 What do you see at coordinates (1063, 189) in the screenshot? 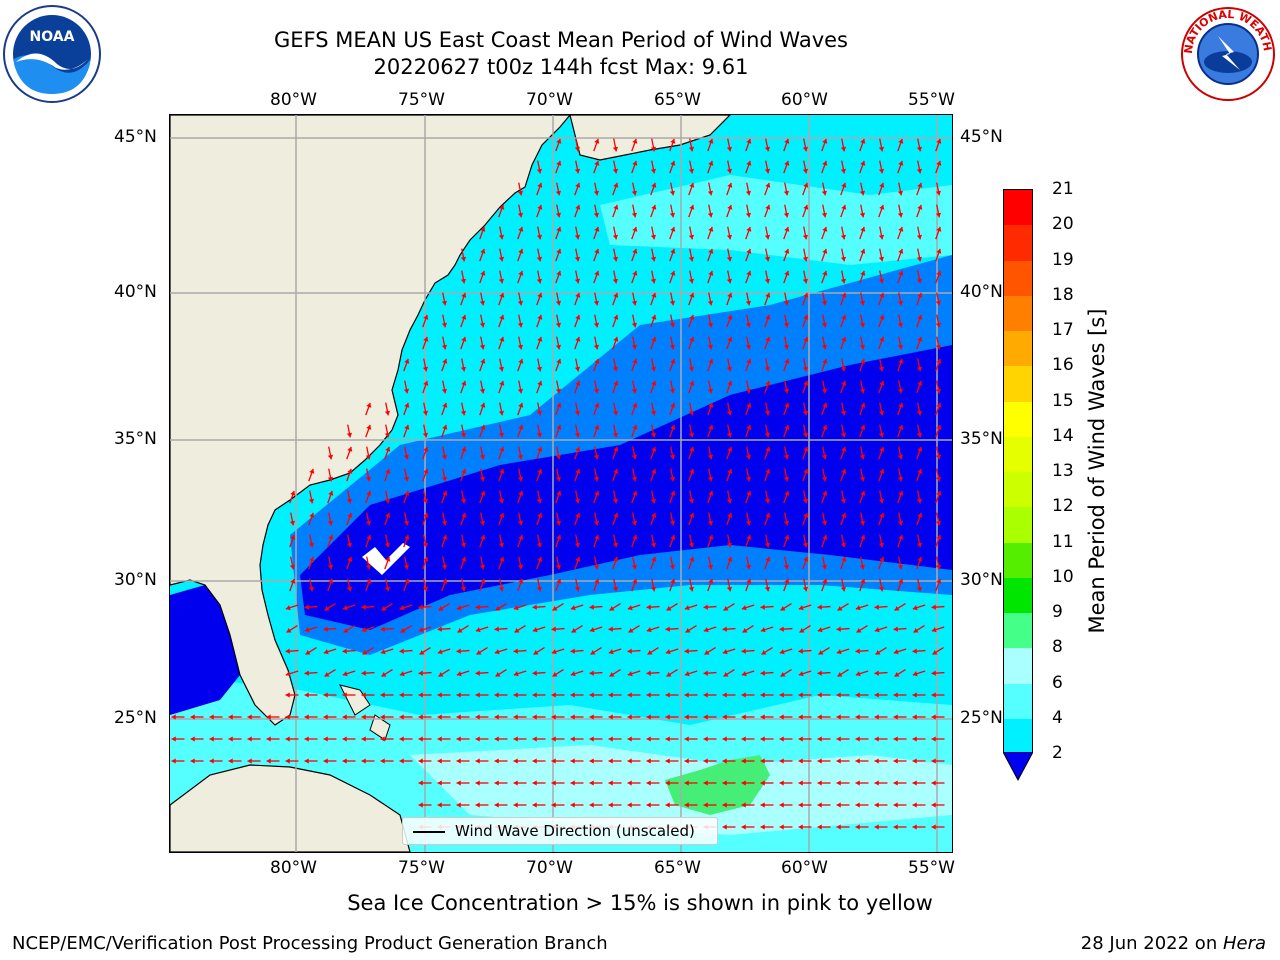
I see `colorbar-tick-label: 21` at bounding box center [1063, 189].